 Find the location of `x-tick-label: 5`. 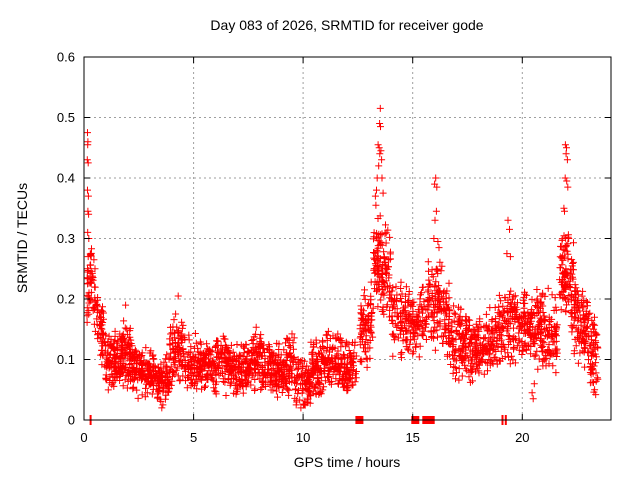

x-tick-label: 5 is located at coordinates (193, 437).